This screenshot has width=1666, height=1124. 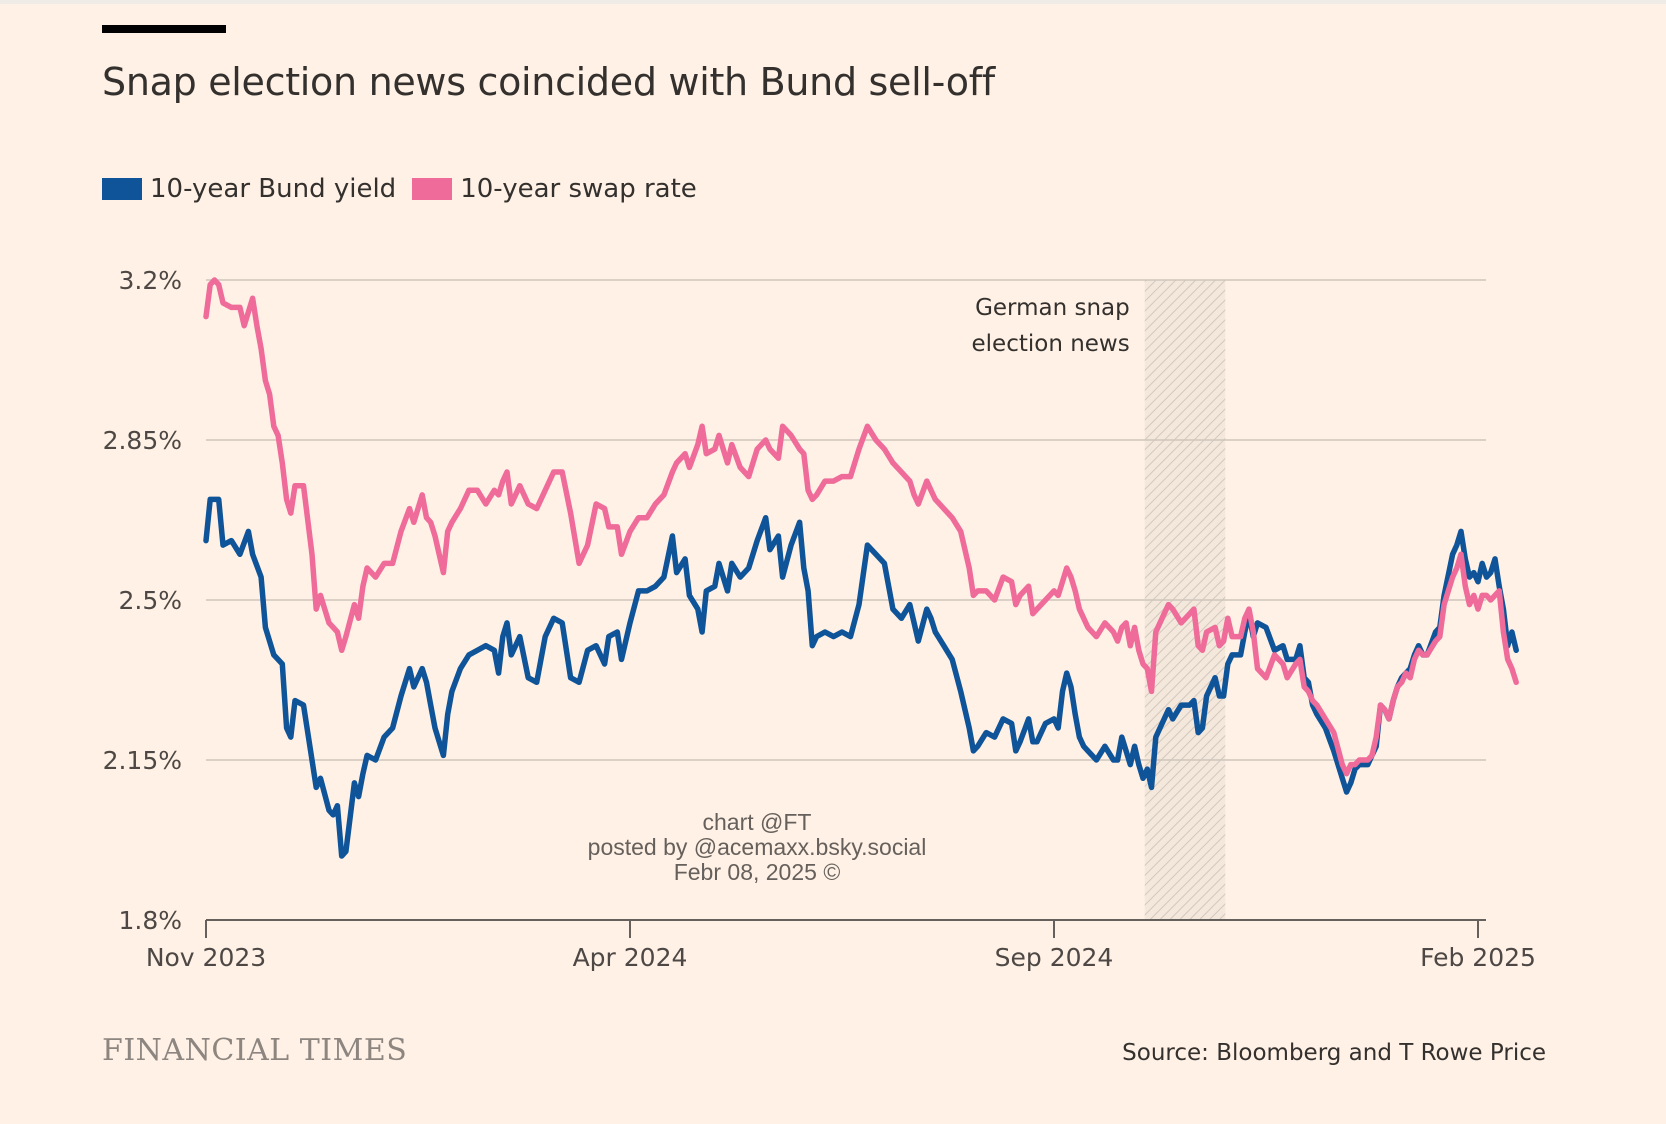 What do you see at coordinates (1334, 1053) in the screenshot?
I see `source-note: Source: Bloomberg and T Rowe Price` at bounding box center [1334, 1053].